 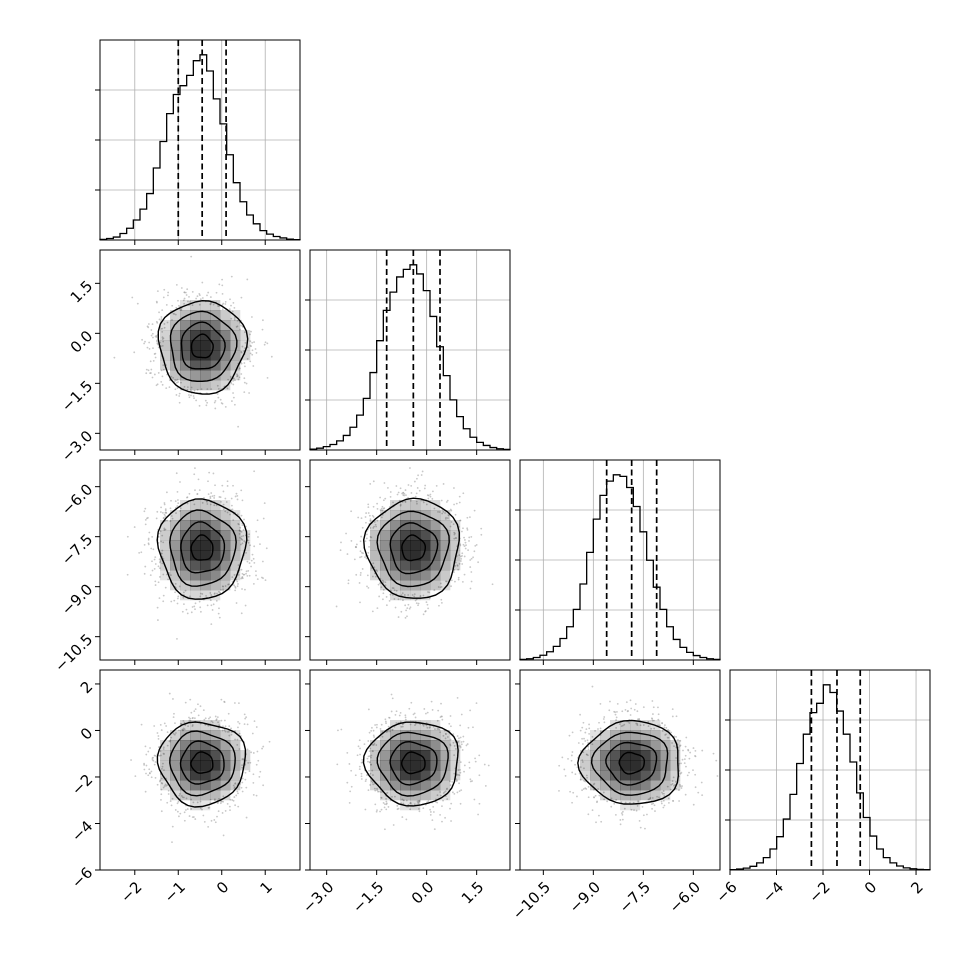 I want to click on x-tick-label-3-1: −4, so click(x=773, y=892).